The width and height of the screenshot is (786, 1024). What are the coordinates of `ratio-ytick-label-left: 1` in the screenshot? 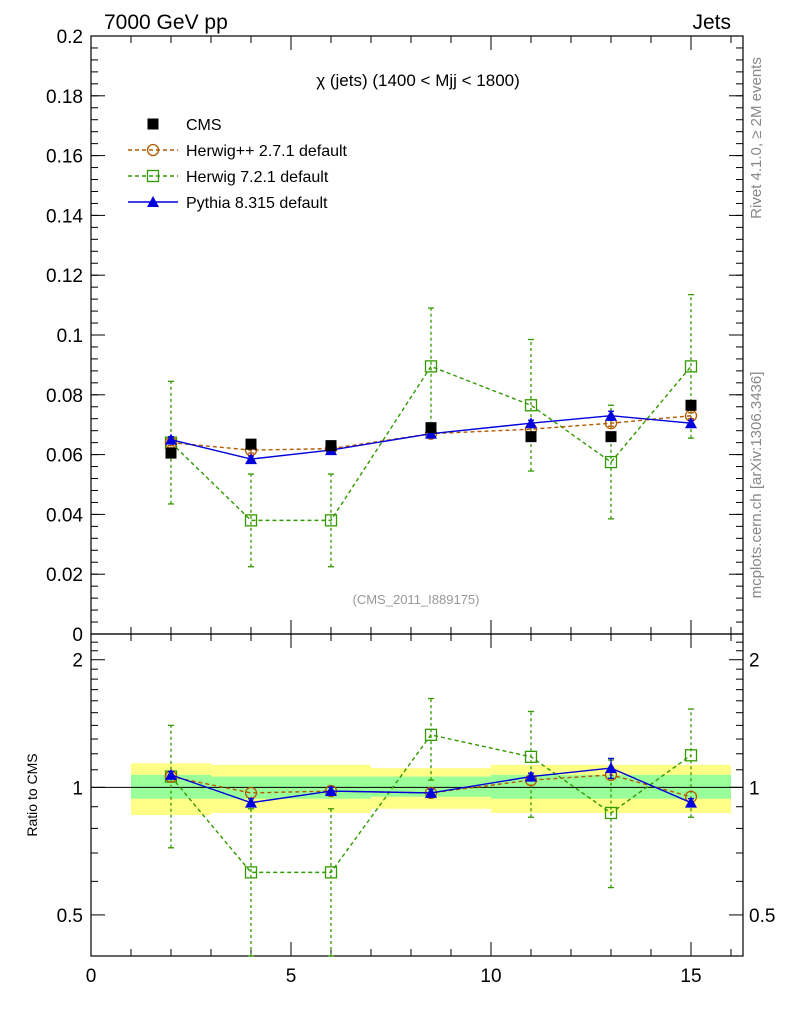 It's located at (77, 788).